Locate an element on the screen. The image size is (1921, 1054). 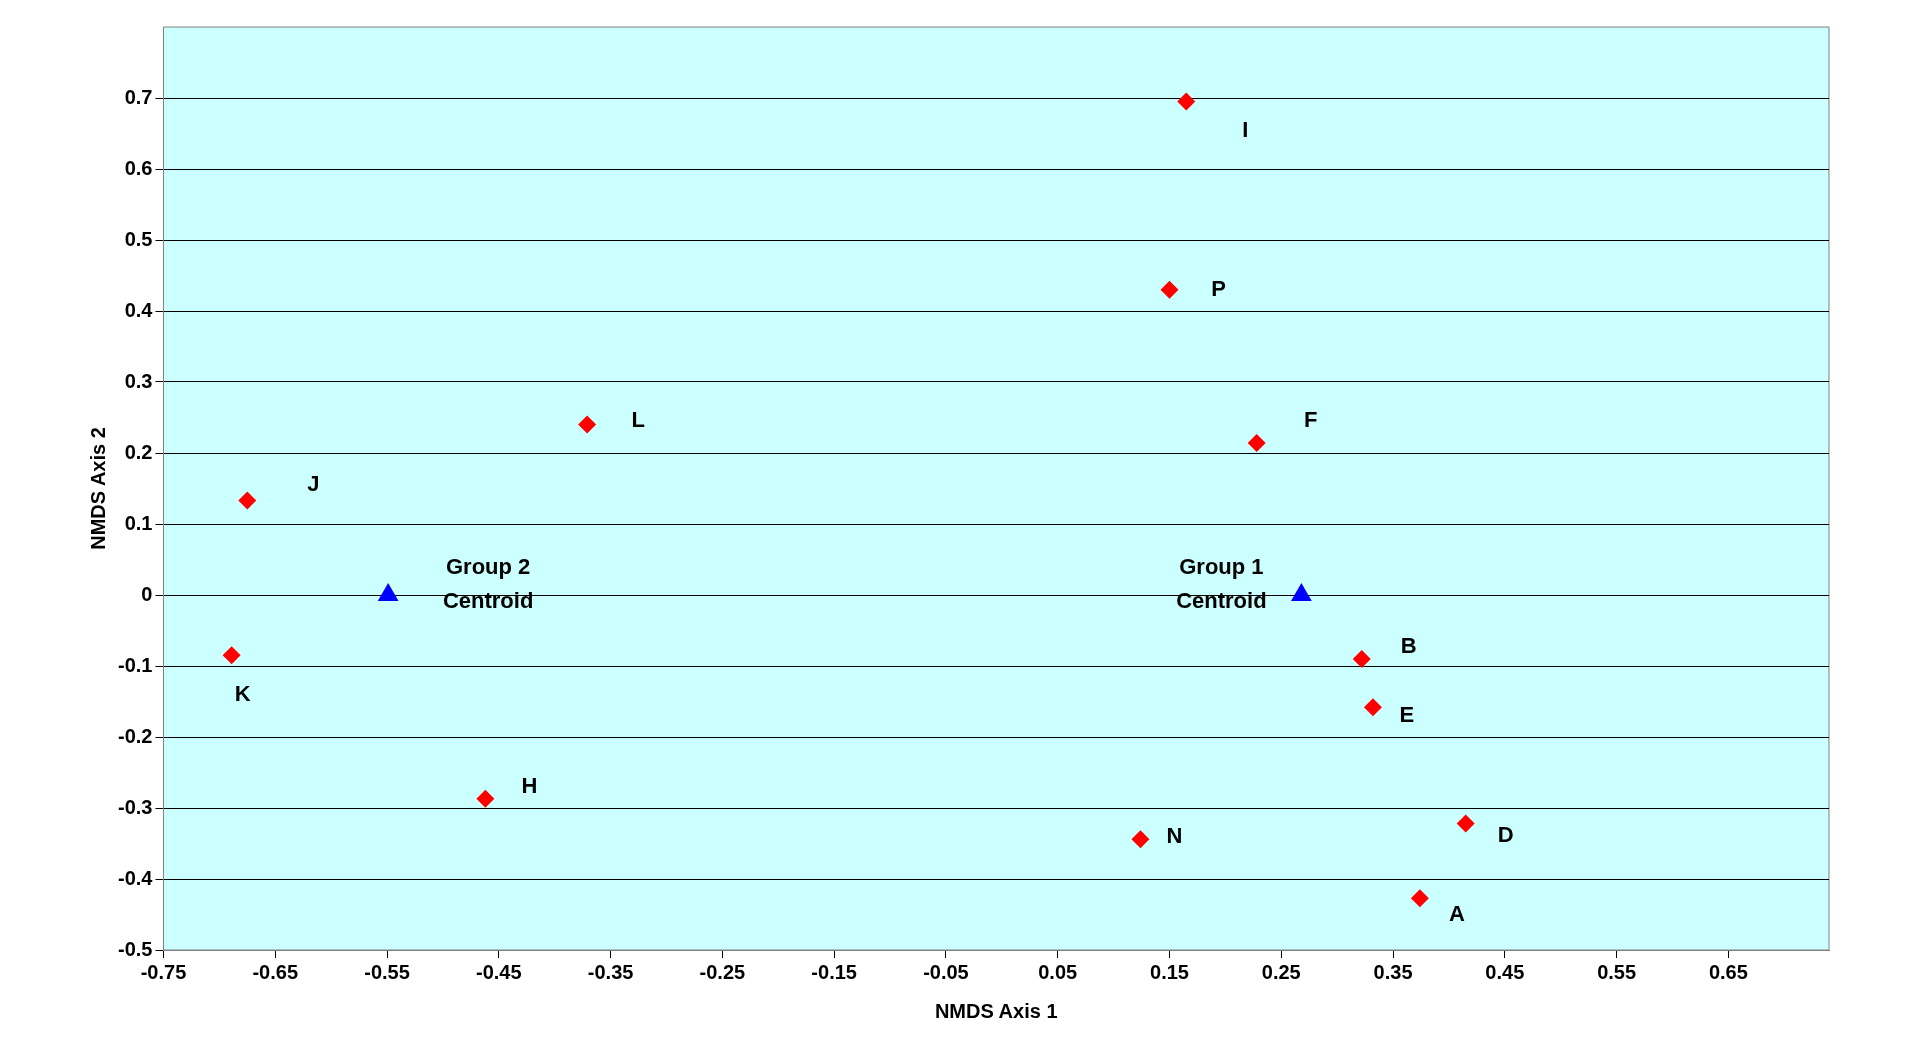
annotation: I is located at coordinates (1245, 129).